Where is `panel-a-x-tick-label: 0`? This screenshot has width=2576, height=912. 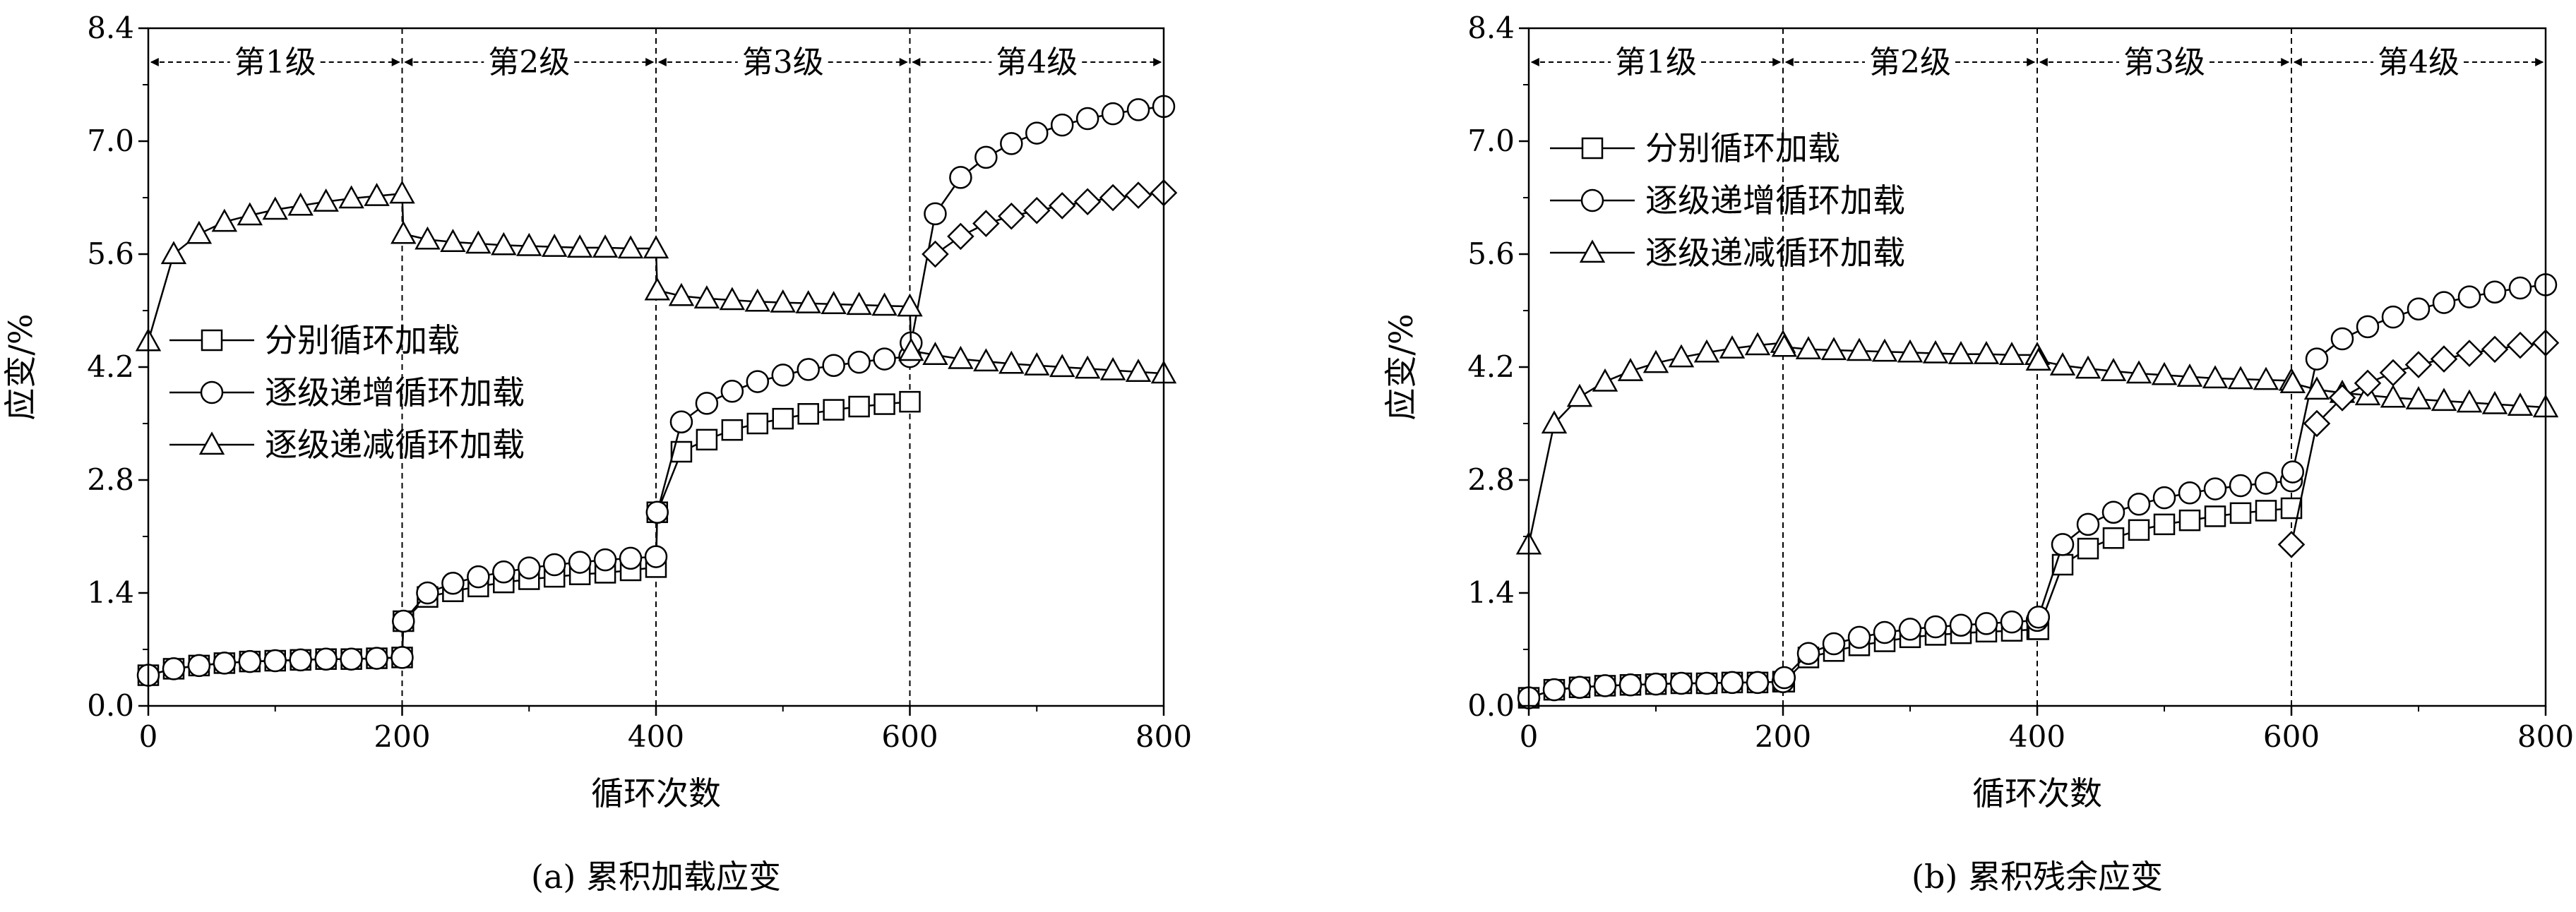 panel-a-x-tick-label: 0 is located at coordinates (148, 736).